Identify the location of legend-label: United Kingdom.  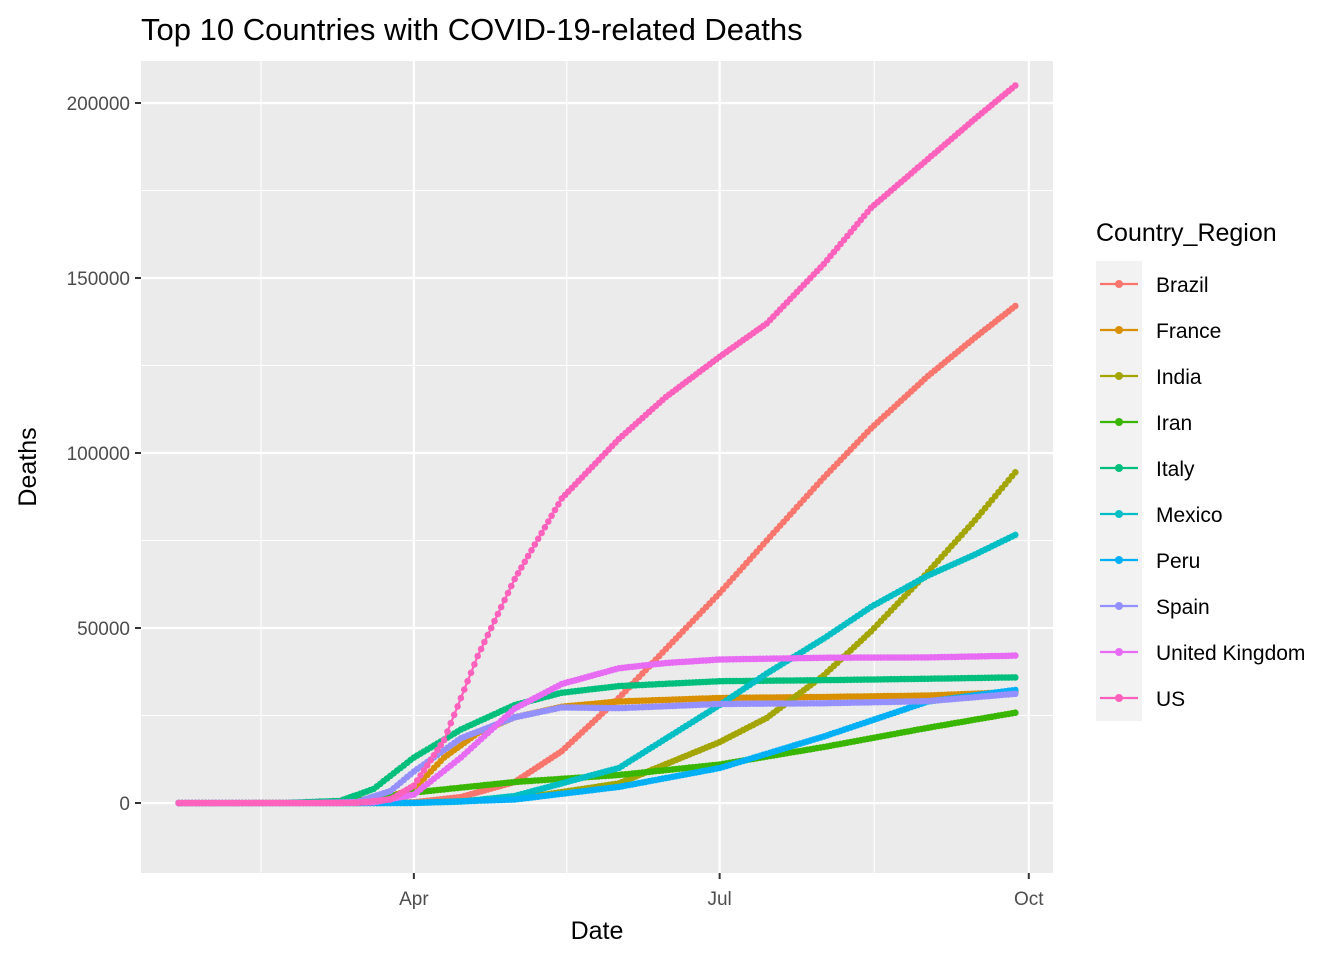
(1230, 653).